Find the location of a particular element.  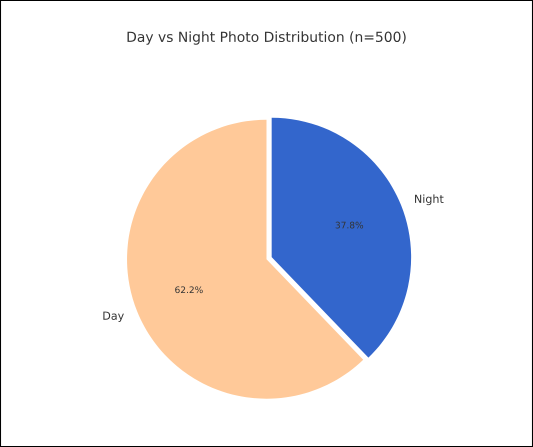

slice-label: Night is located at coordinates (429, 200).